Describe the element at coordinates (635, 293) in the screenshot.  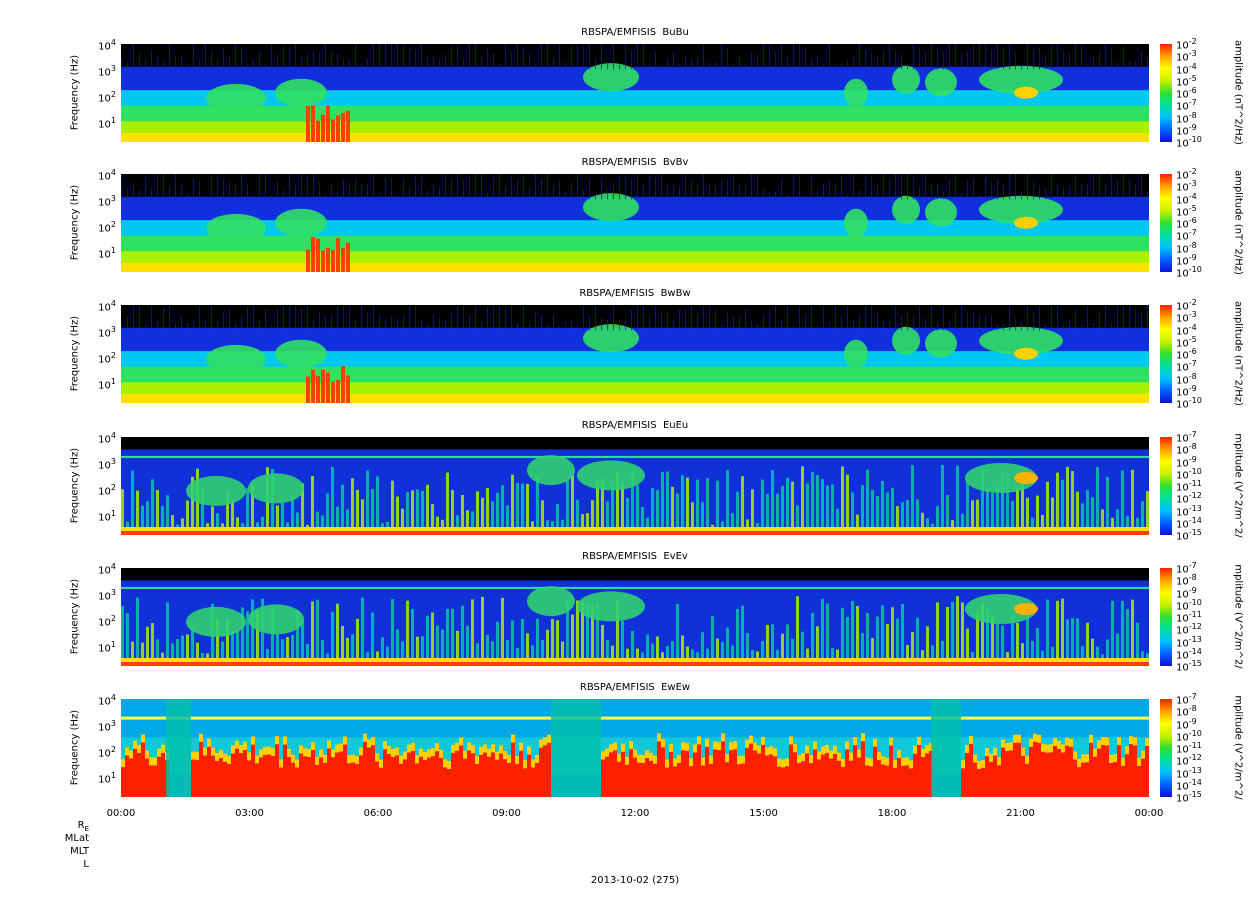
I see `panel-title-2: RBSPA/EMFISIS BwBw` at that location.